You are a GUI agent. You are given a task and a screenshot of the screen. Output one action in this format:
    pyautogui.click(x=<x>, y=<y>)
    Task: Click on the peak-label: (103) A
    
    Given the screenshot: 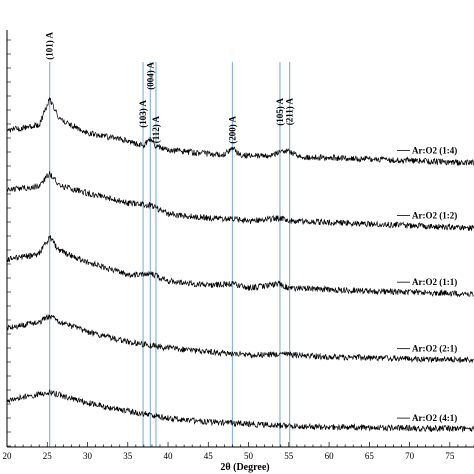 What is the action you would take?
    pyautogui.click(x=143, y=114)
    